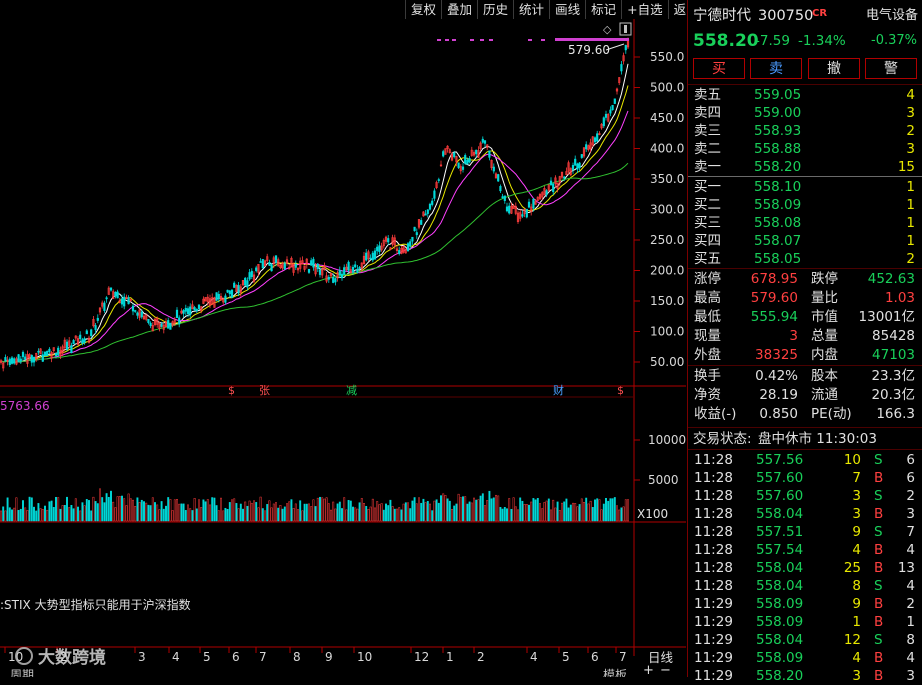  Describe the element at coordinates (822, 41) in the screenshot. I see `price-change-pct: -1.34%` at that location.